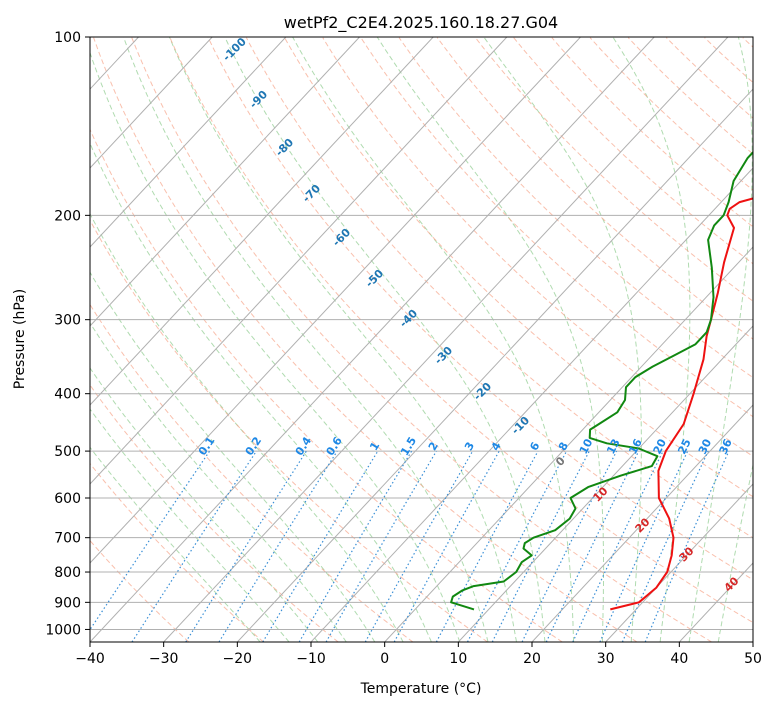  What do you see at coordinates (341, 237) in the screenshot?
I see `dry-adiabat-label: -60` at bounding box center [341, 237].